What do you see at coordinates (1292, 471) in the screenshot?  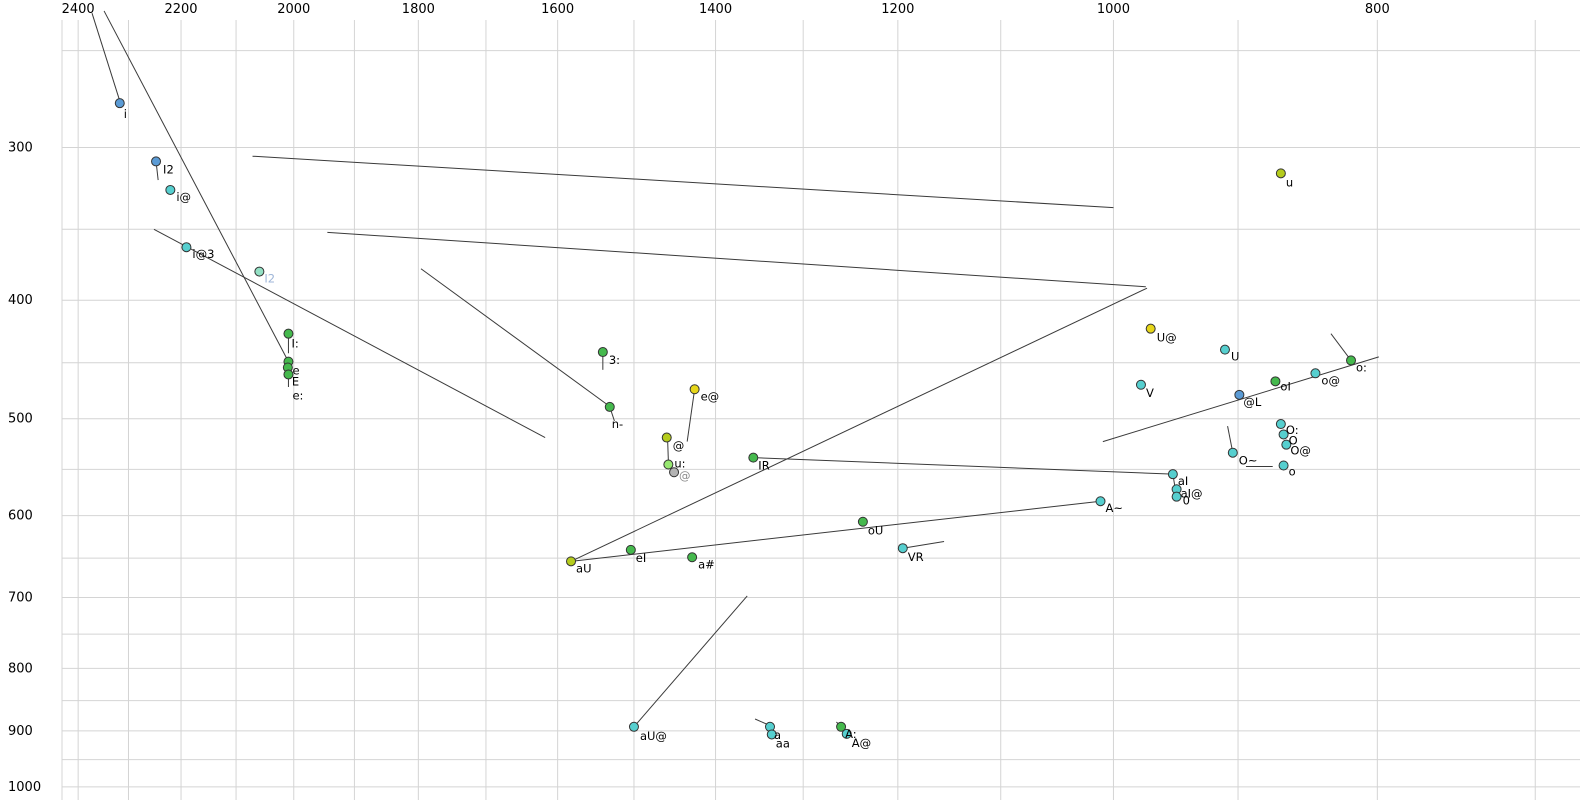 I see `point-label: o` at bounding box center [1292, 471].